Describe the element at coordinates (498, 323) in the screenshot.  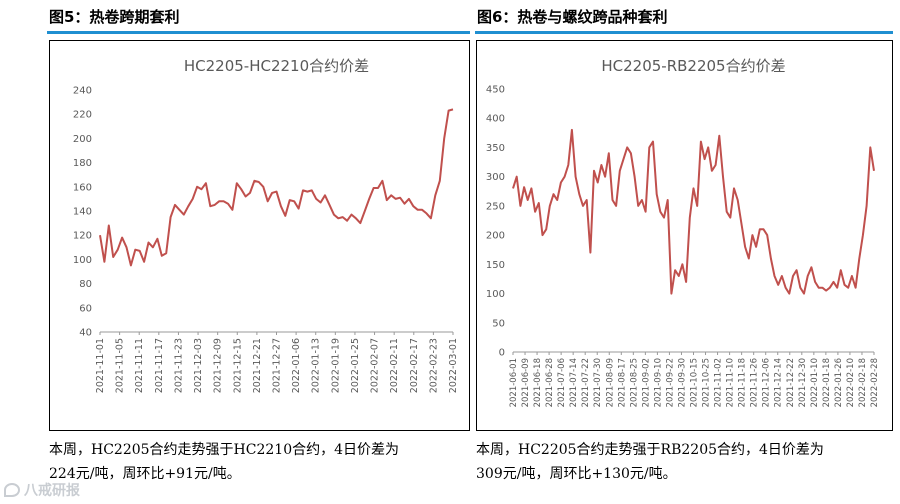
I see `y-tick-label: 50` at that location.